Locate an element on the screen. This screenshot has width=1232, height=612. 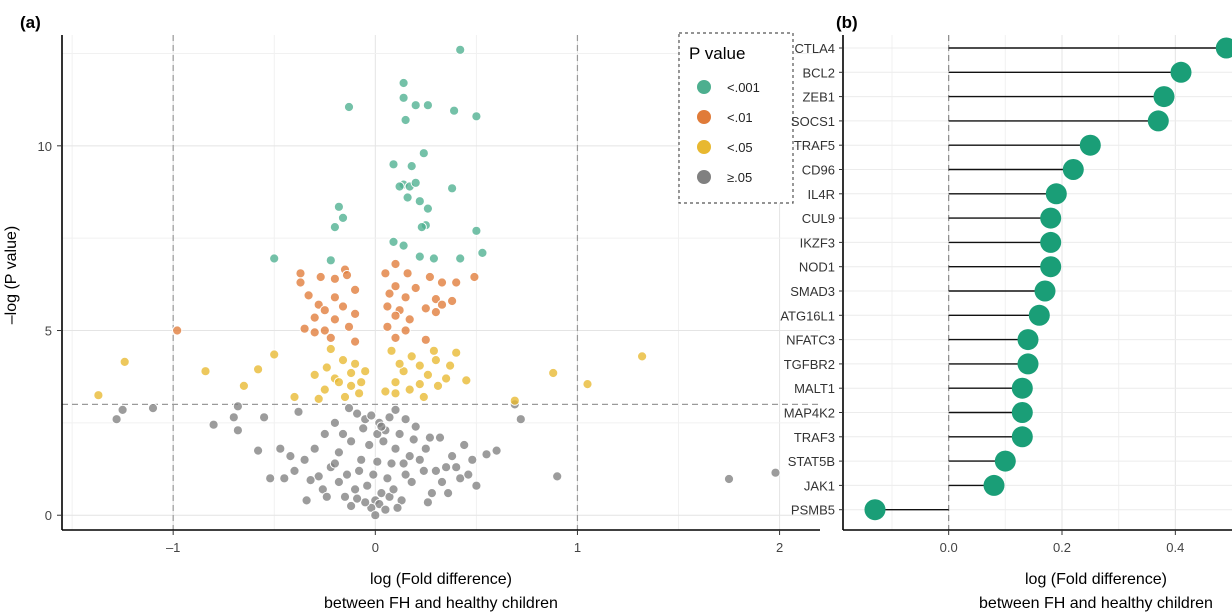
gene-label: NFATC3 is located at coordinates (810, 340).